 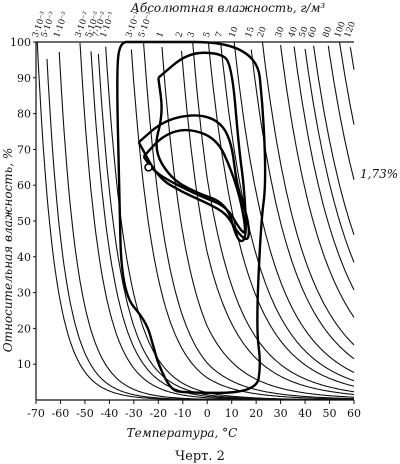 I want to click on absolute-humidity-label: 2, so click(x=179, y=35).